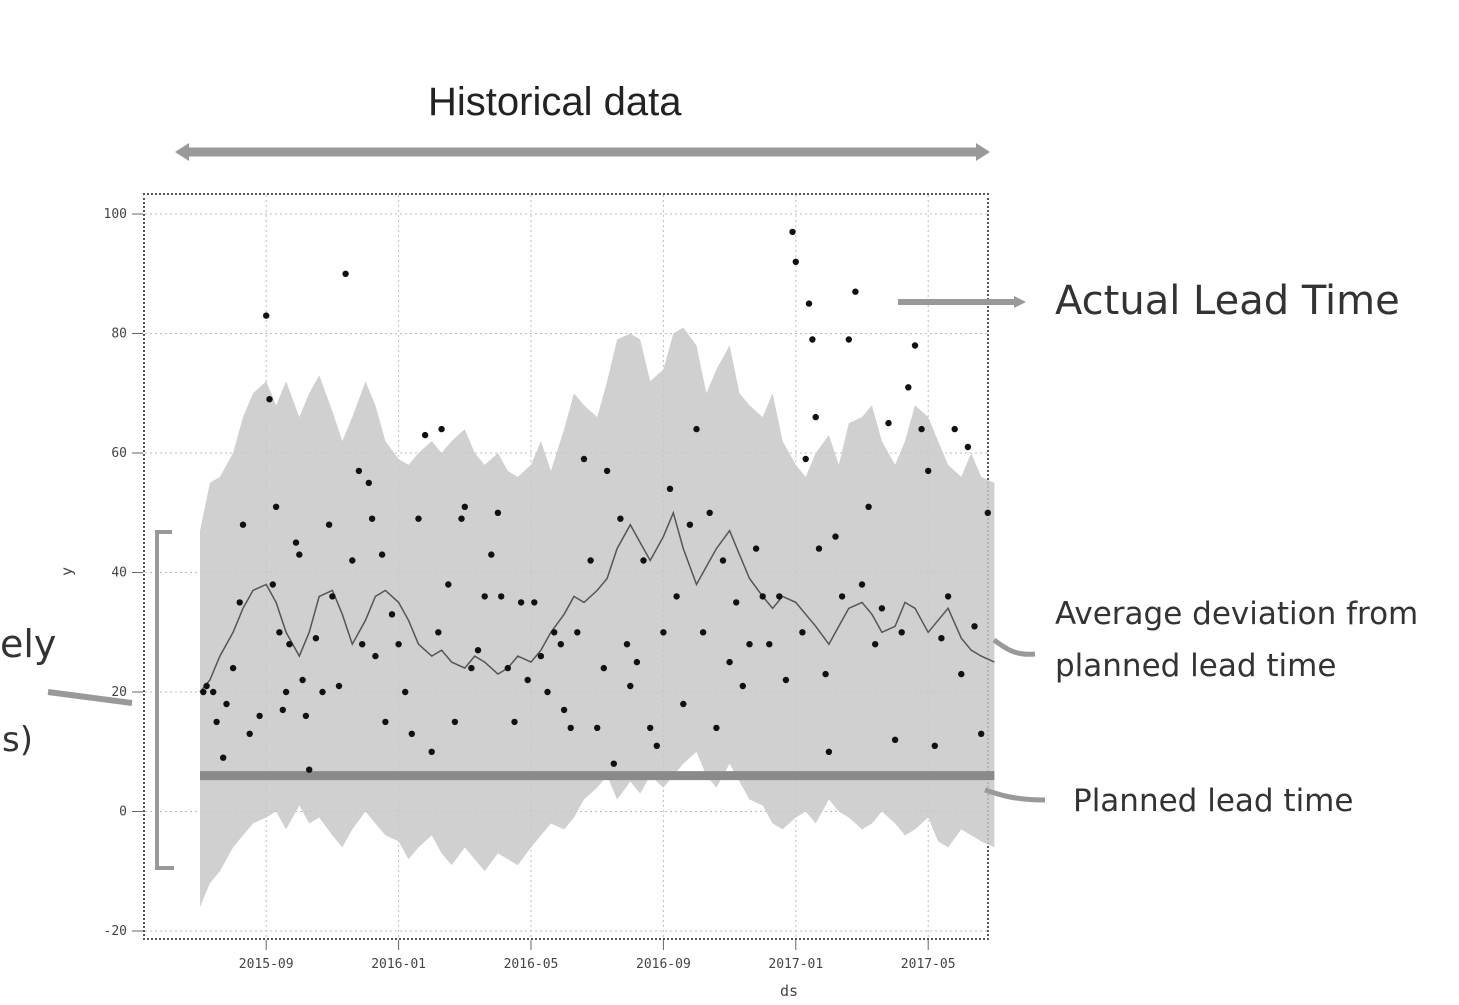  Describe the element at coordinates (1020, 302) in the screenshot. I see `actual-arrow-head` at that location.